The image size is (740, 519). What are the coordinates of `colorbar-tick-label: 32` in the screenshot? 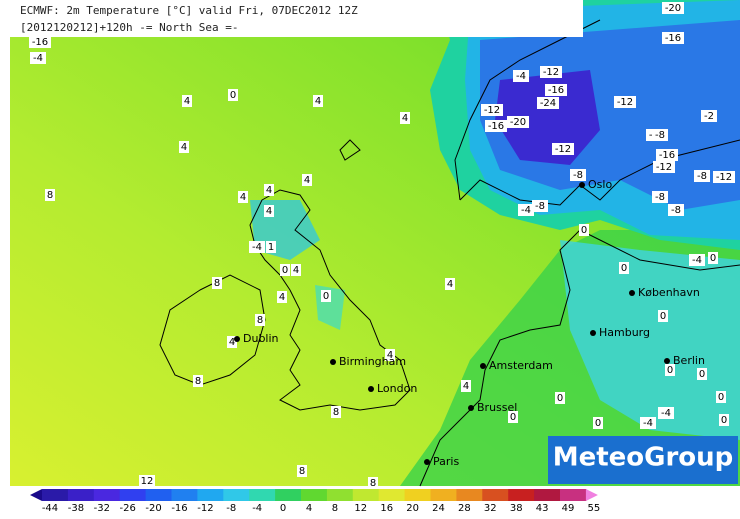 It's located at (490, 508).